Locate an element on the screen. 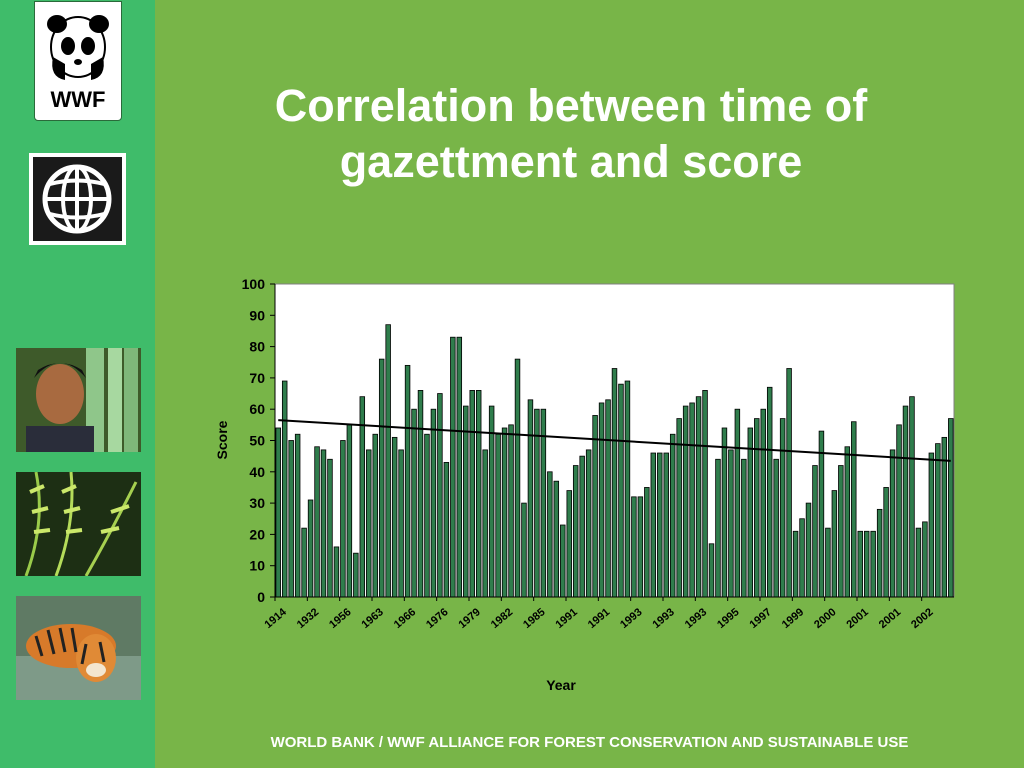 The image size is (1024, 768). panda-icon: WWF is located at coordinates (78, 63).